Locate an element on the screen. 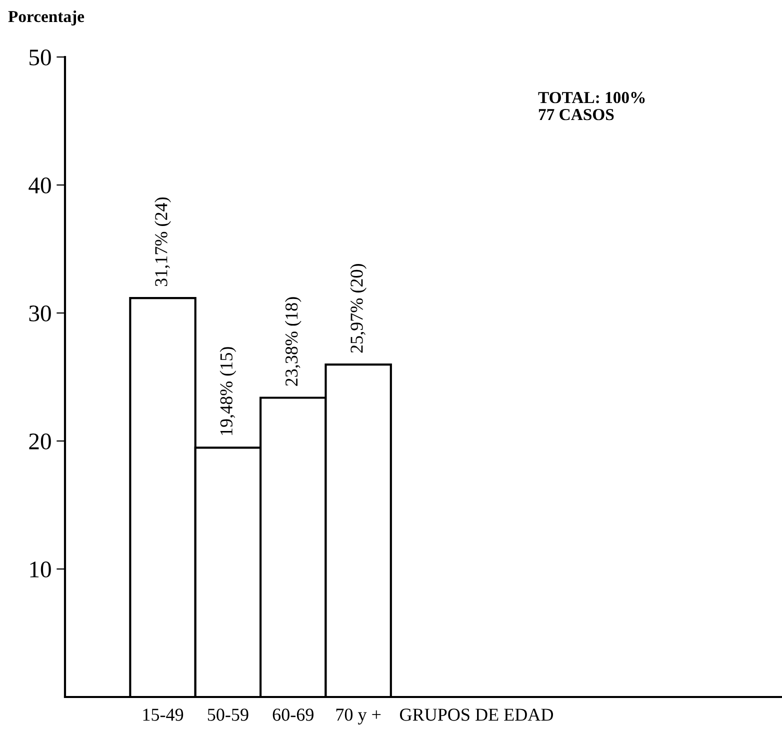 Image resolution: width=782 pixels, height=733 pixels. y-tick-label: 10 is located at coordinates (40, 569).